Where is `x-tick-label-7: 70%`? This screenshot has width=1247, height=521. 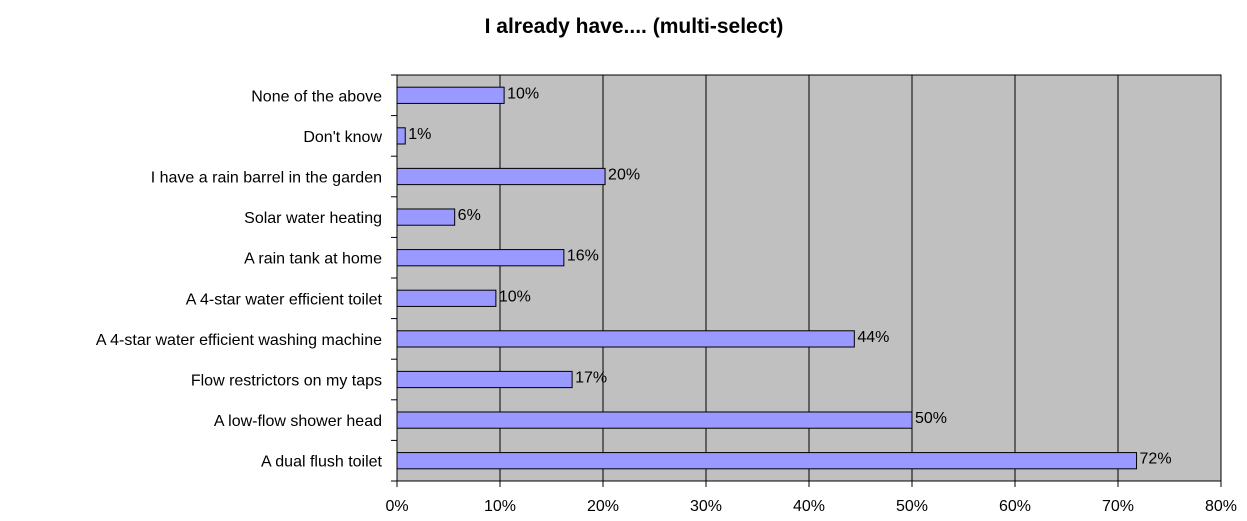 x-tick-label-7: 70% is located at coordinates (1118, 506).